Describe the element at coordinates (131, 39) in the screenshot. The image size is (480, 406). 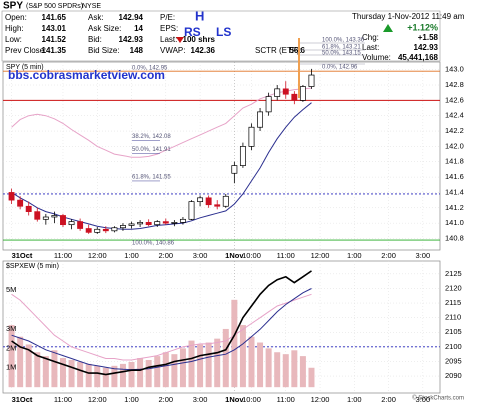
I see `header-value: 142.93` at that location.